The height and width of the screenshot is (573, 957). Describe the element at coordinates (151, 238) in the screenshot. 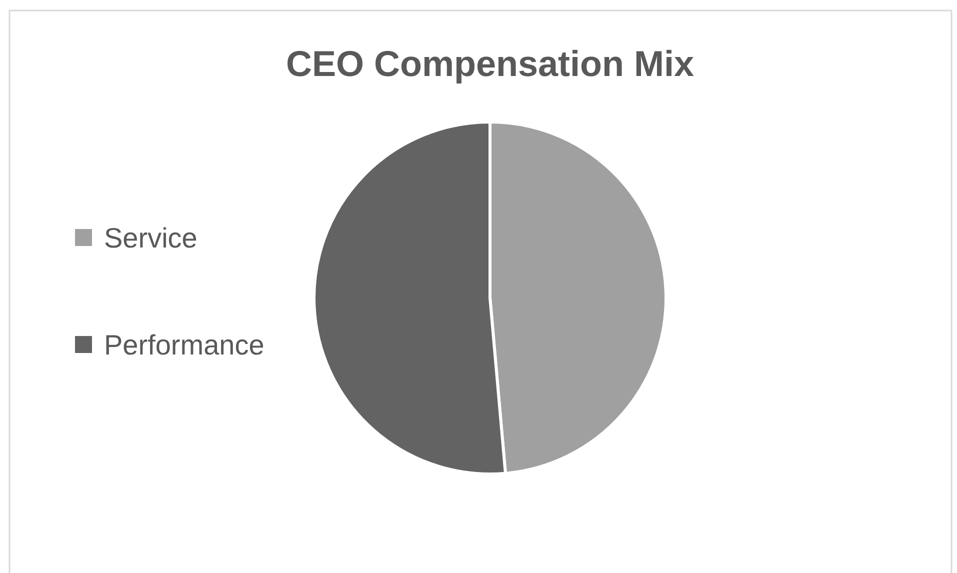

I see `legend-label: Service` at that location.